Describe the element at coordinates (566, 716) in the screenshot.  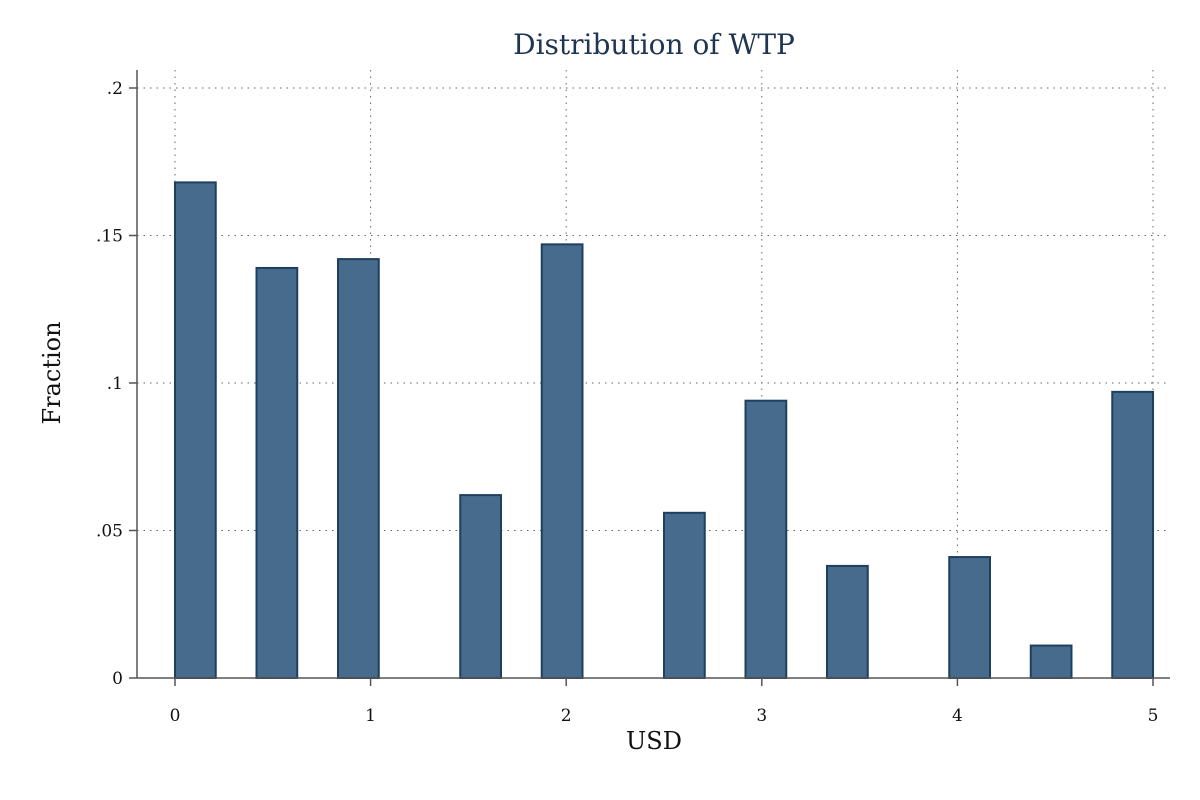
I see `x-tick-label: 2` at that location.